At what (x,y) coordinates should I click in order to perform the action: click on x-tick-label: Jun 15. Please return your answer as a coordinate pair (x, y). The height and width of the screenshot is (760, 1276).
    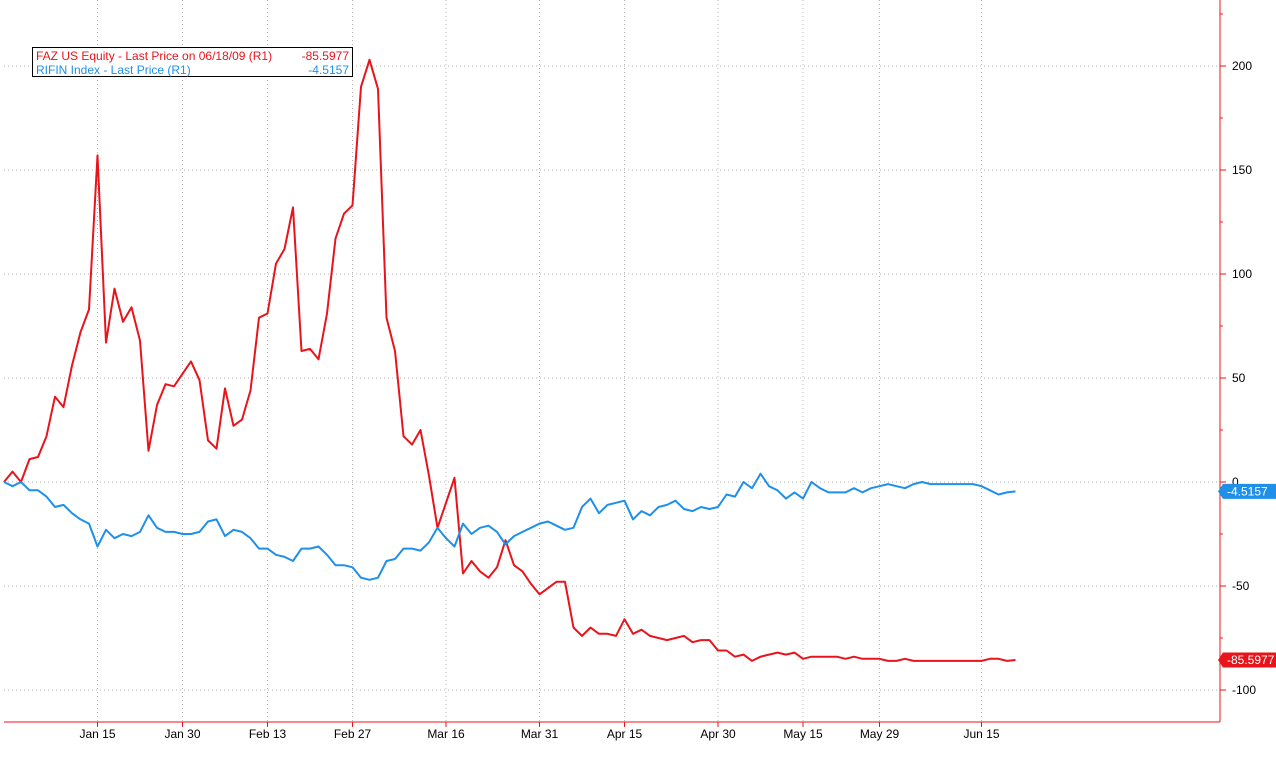
    Looking at the image, I should click on (981, 734).